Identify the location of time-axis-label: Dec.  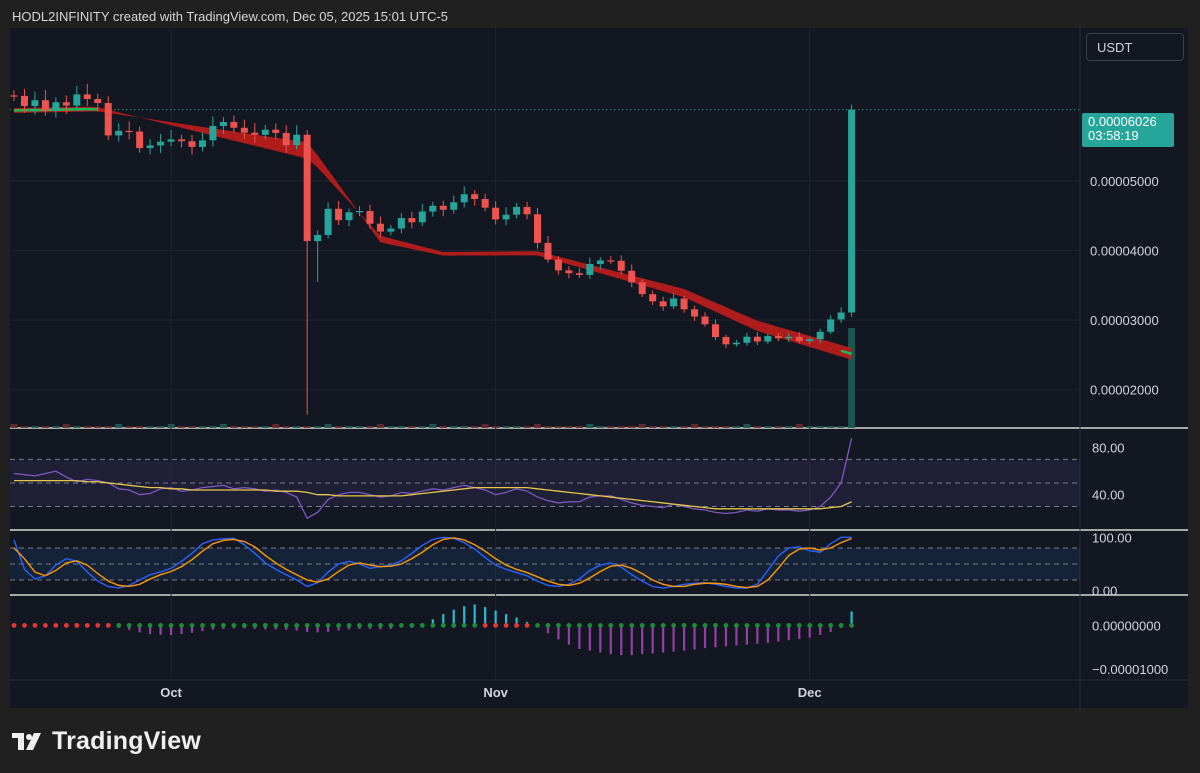
(810, 692).